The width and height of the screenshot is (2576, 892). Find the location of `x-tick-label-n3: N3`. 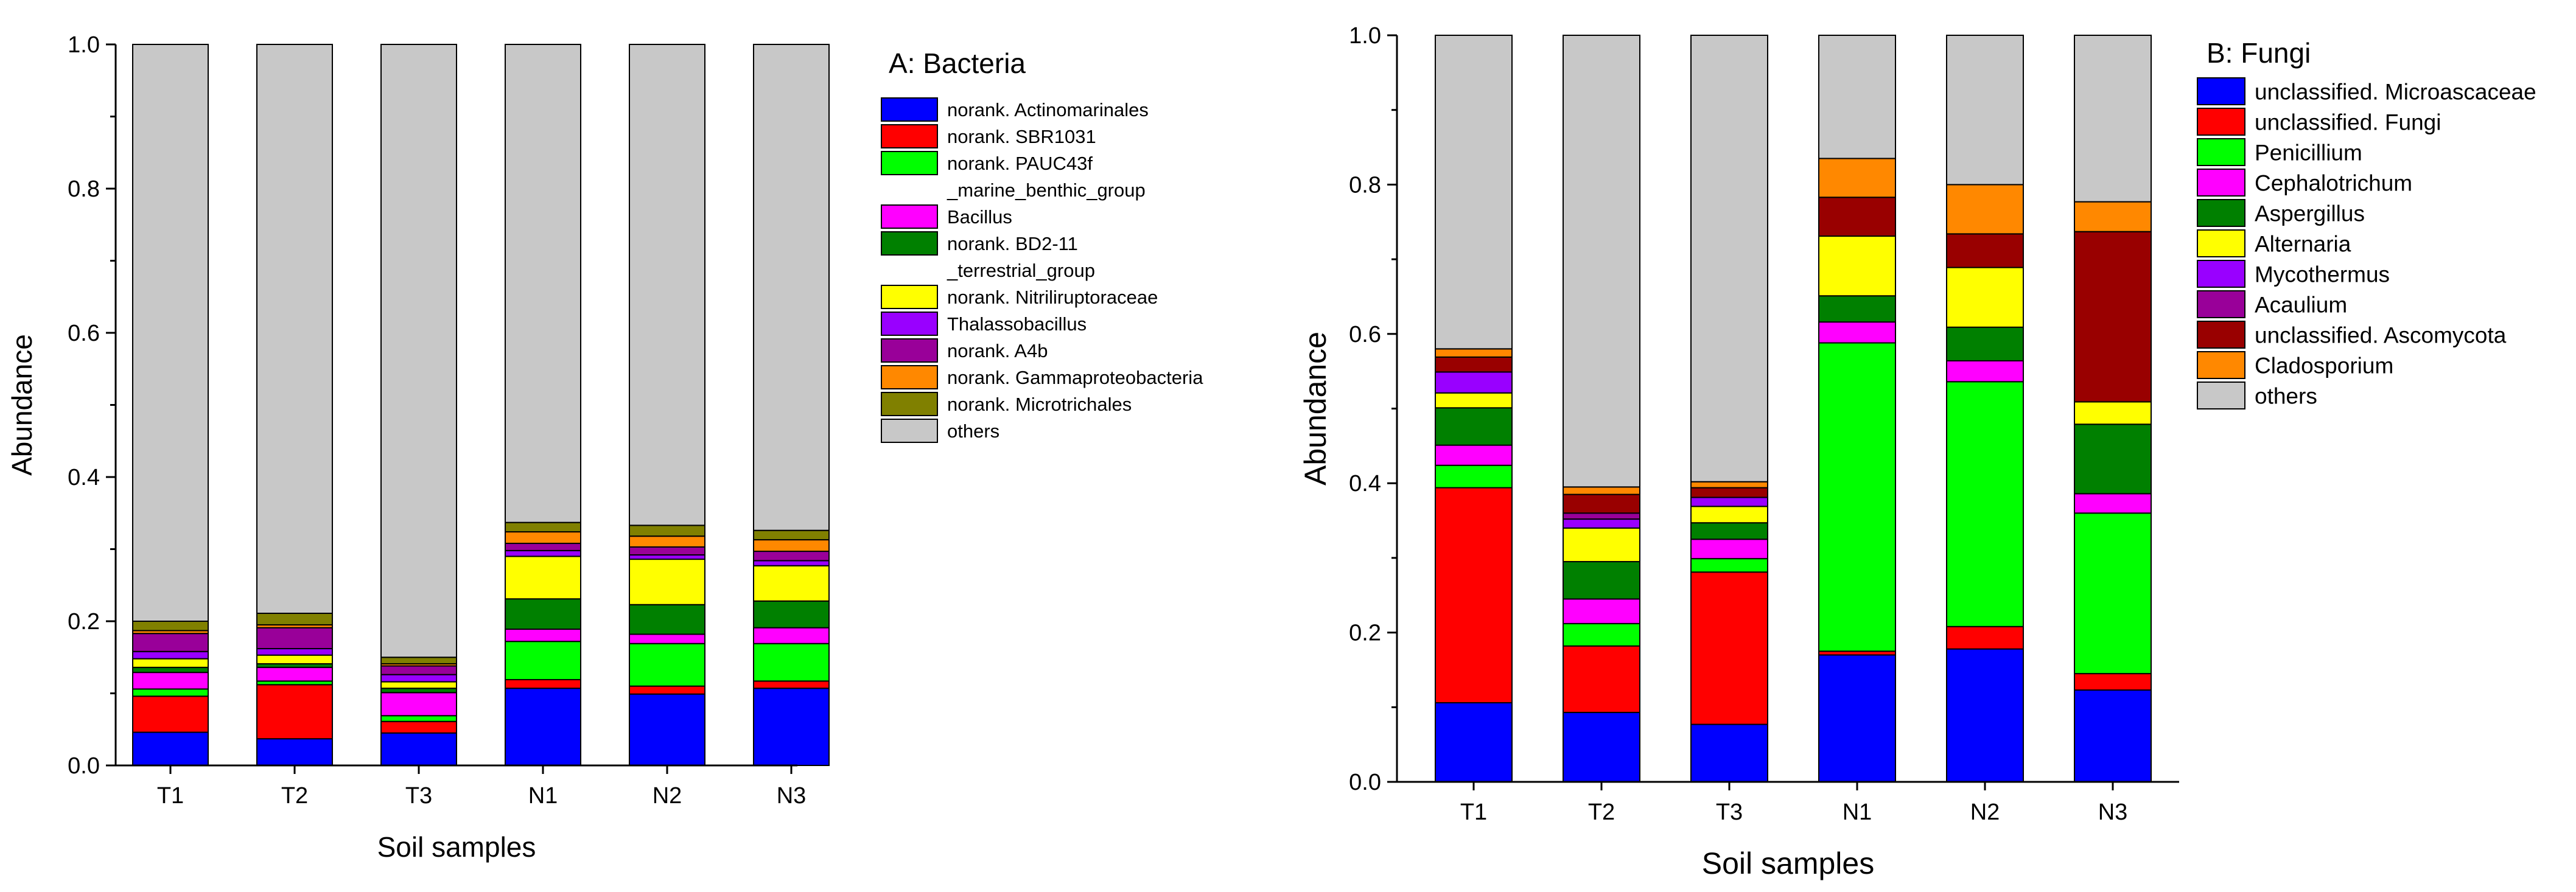

x-tick-label-n3: N3 is located at coordinates (792, 796).